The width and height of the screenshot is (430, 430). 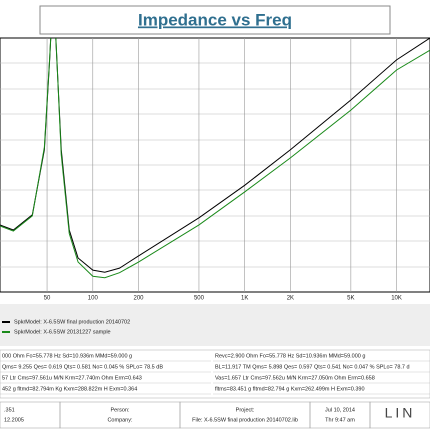 What do you see at coordinates (93, 299) in the screenshot?
I see `x-tick-label: 100` at bounding box center [93, 299].